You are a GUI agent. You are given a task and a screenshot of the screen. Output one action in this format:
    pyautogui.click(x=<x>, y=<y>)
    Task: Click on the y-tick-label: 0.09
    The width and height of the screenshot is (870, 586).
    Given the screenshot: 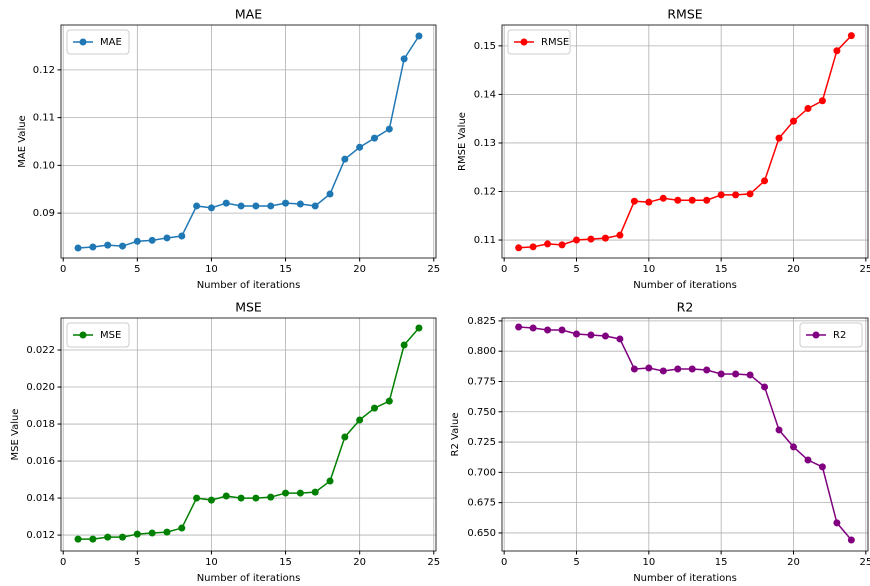 What is the action you would take?
    pyautogui.click(x=44, y=213)
    